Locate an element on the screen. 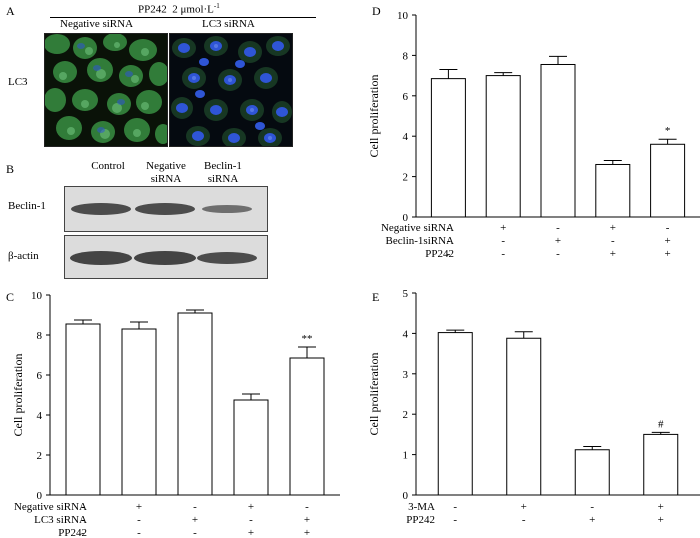 This screenshot has width=700, height=538. chart-d-ytick-label: 10 is located at coordinates (403, 16).